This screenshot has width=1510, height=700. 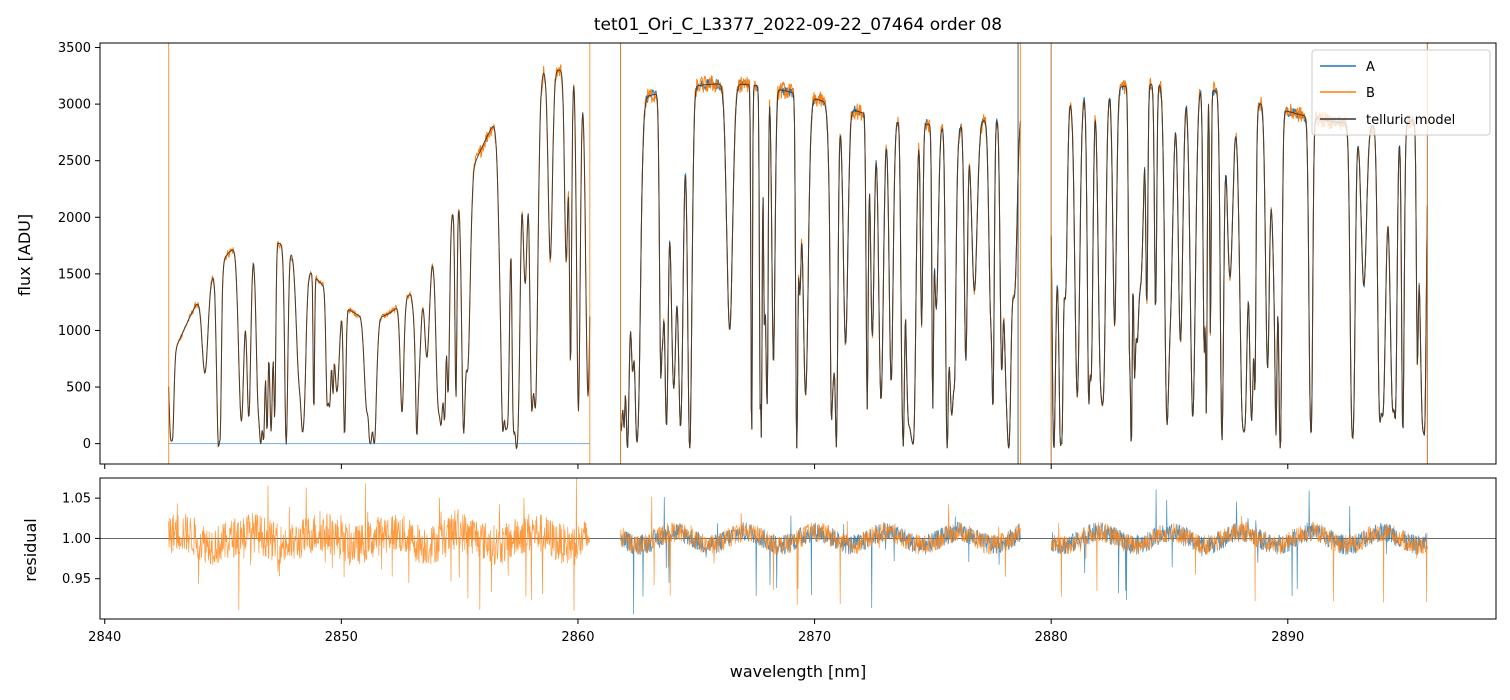 I want to click on flux-y-tick-label: 3500, so click(x=74, y=48).